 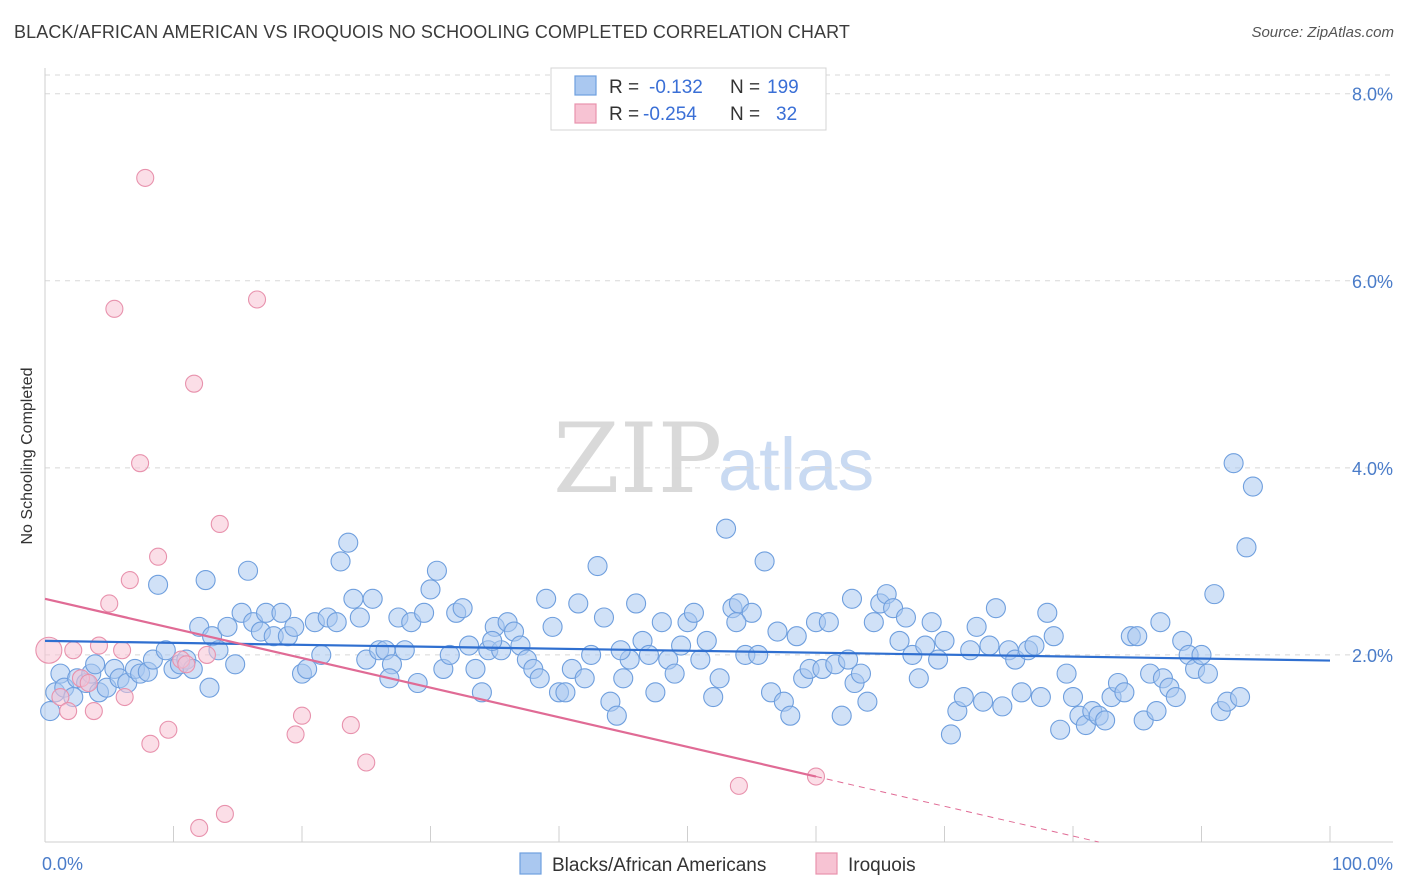 What do you see at coordinates (1372, 95) in the screenshot?
I see `y-tick-label-3: 8.0%` at bounding box center [1372, 95].